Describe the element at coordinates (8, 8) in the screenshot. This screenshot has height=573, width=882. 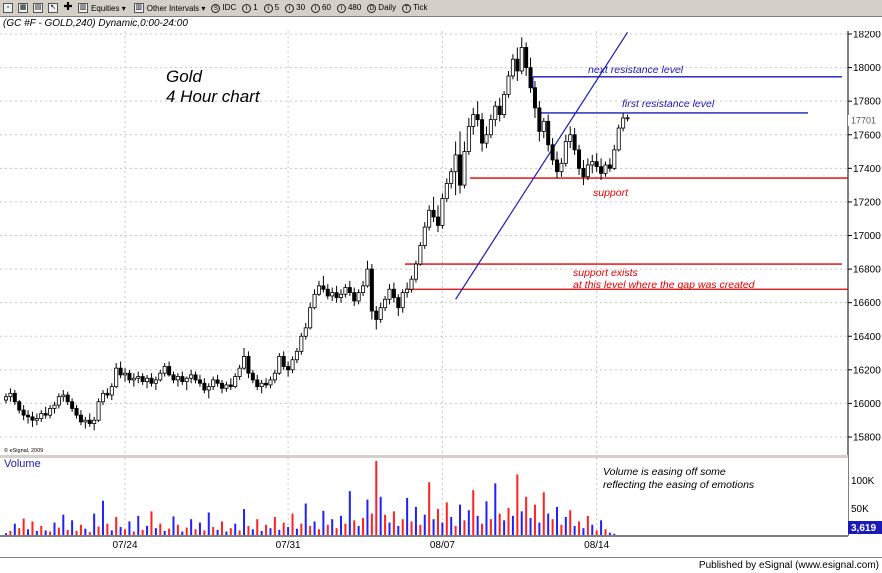
I see `window-icon: ▫` at that location.